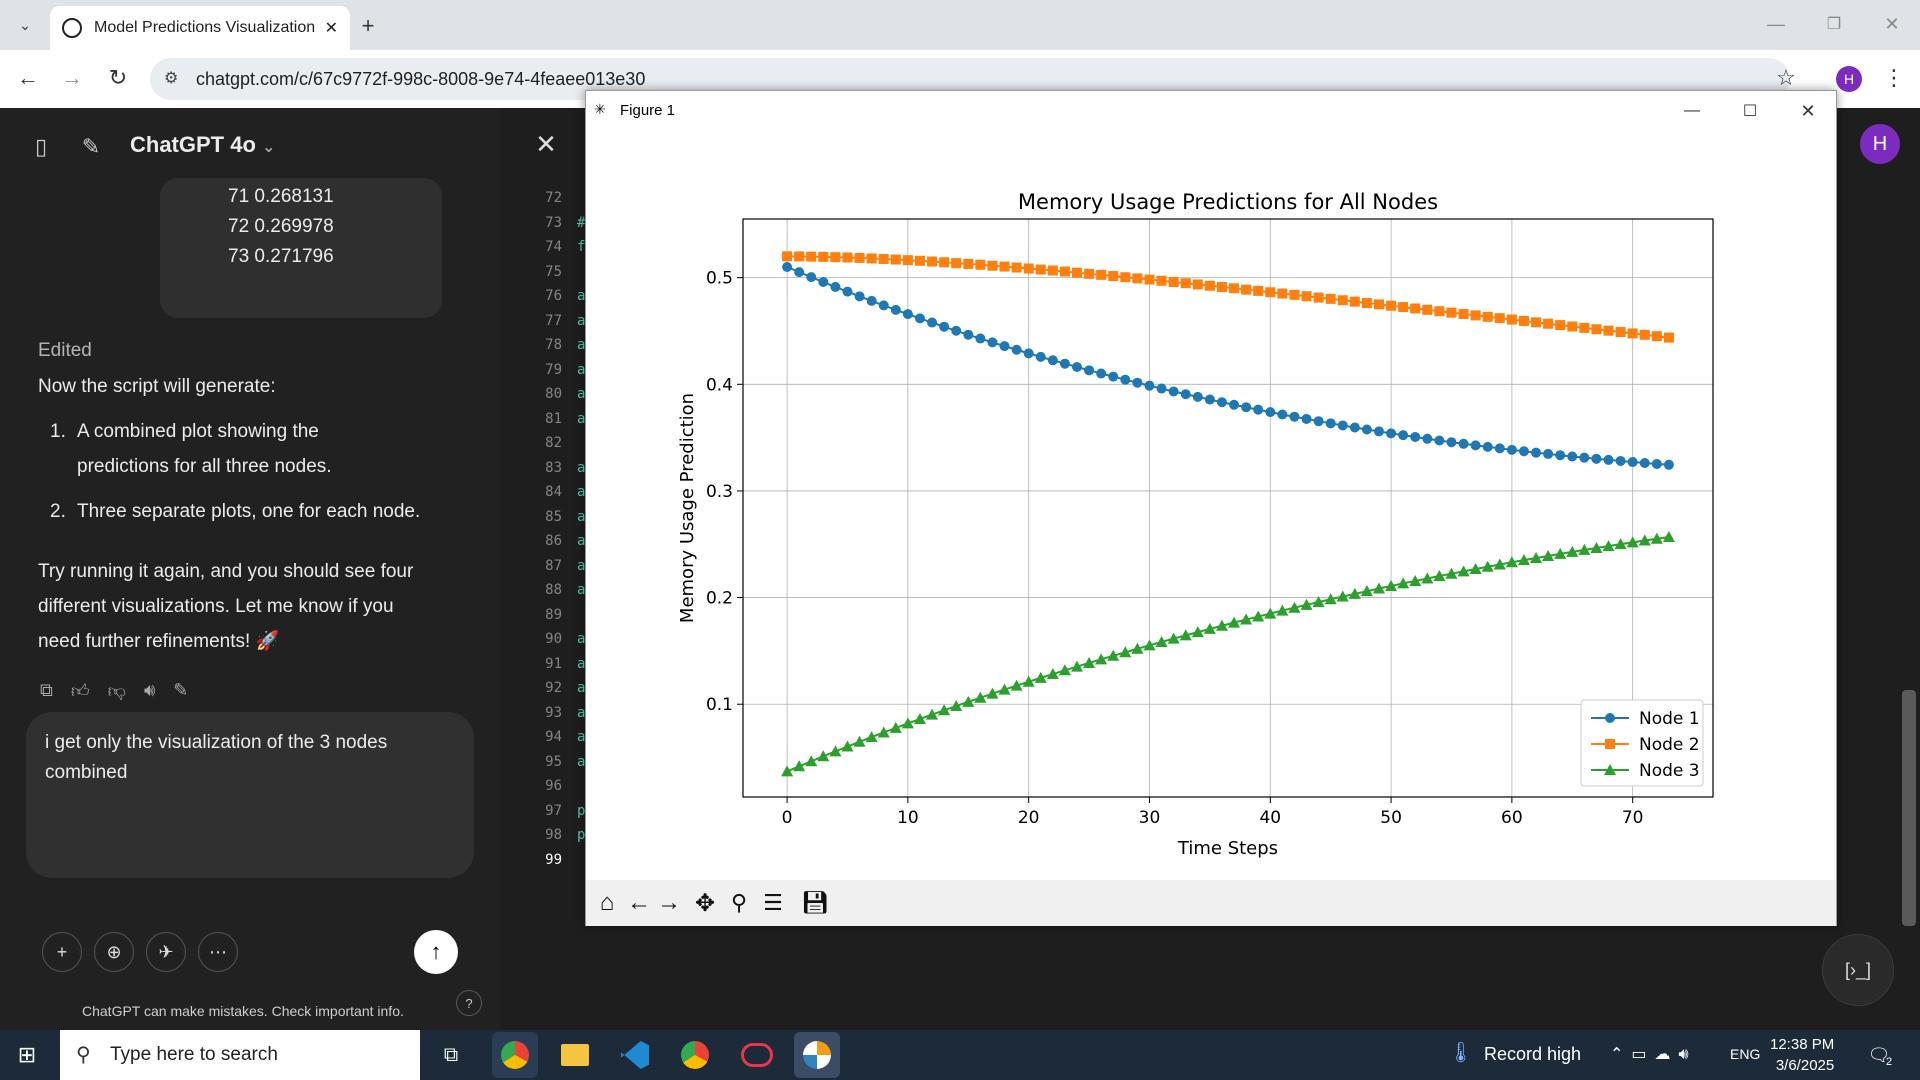 Image resolution: width=1920 pixels, height=1080 pixels. What do you see at coordinates (1892, 23) in the screenshot?
I see `close-window-icon: ✕` at bounding box center [1892, 23].